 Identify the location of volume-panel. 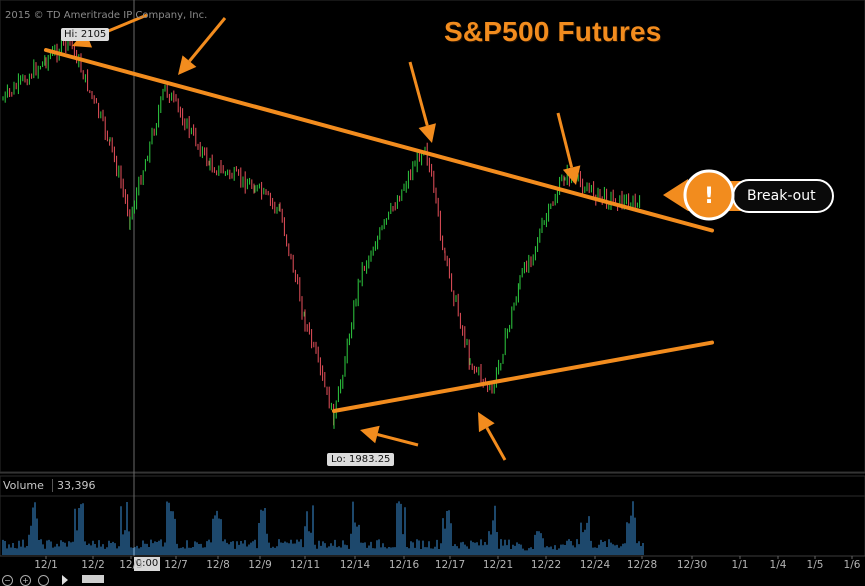
(432, 516).